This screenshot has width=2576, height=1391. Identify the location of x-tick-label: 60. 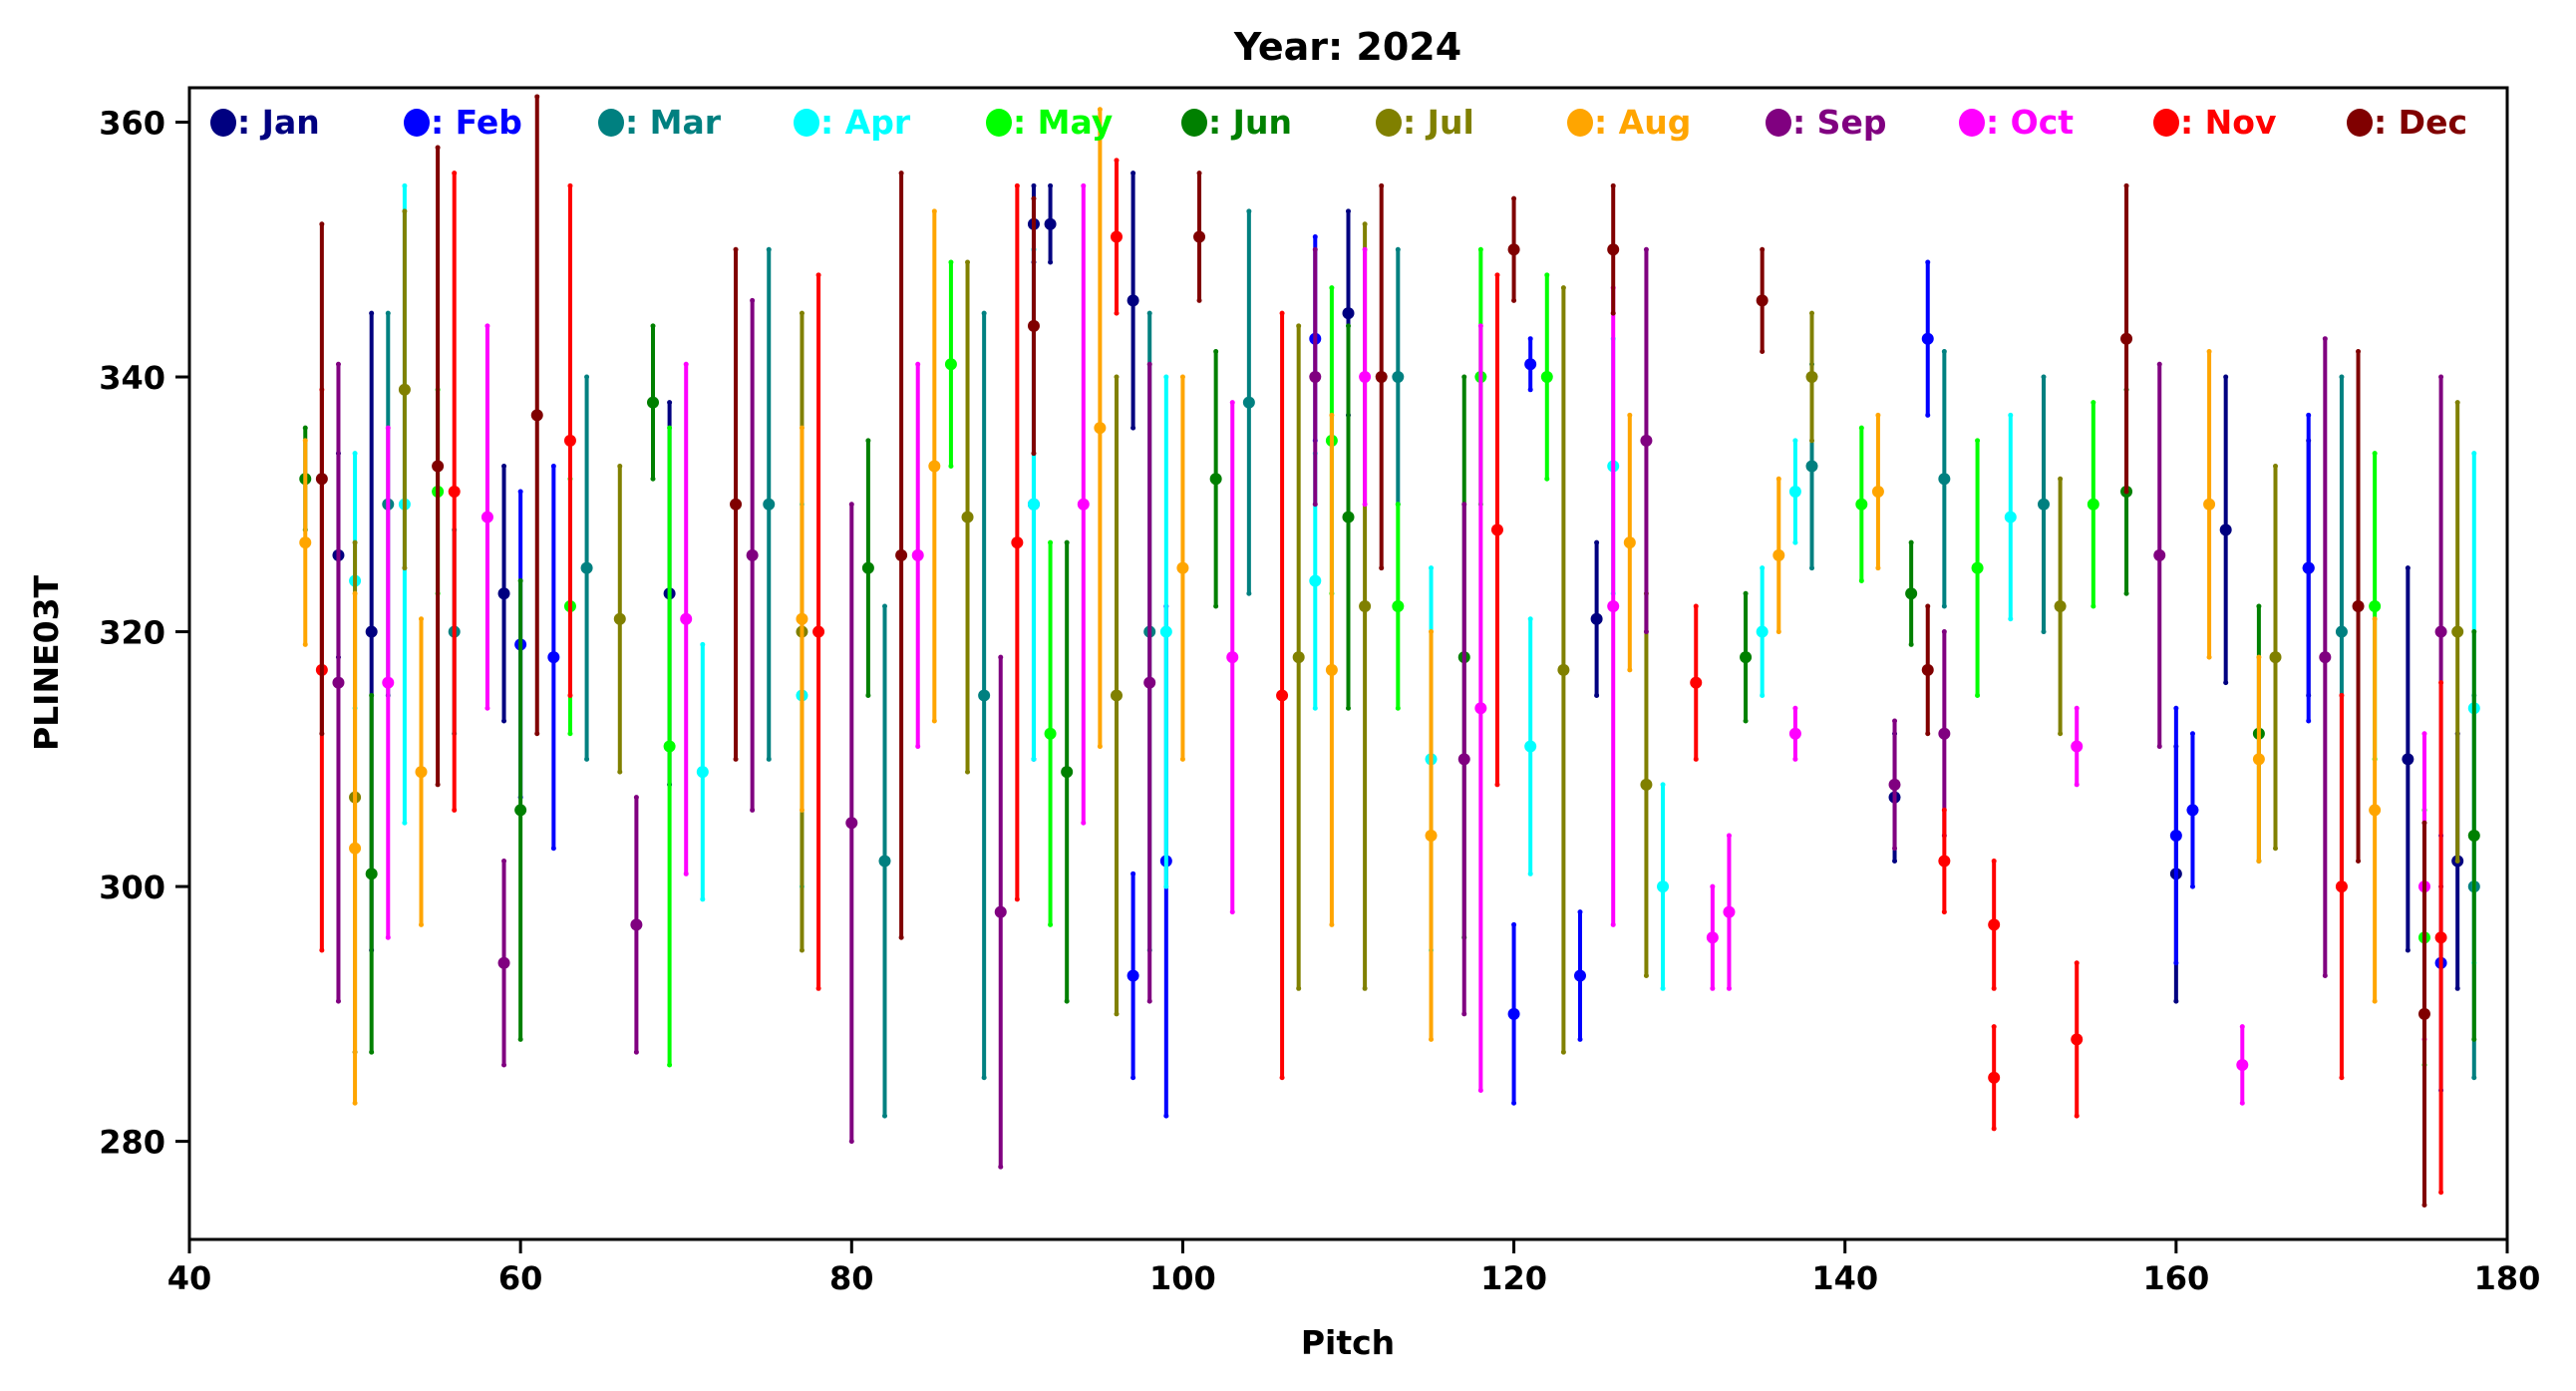
(520, 1278).